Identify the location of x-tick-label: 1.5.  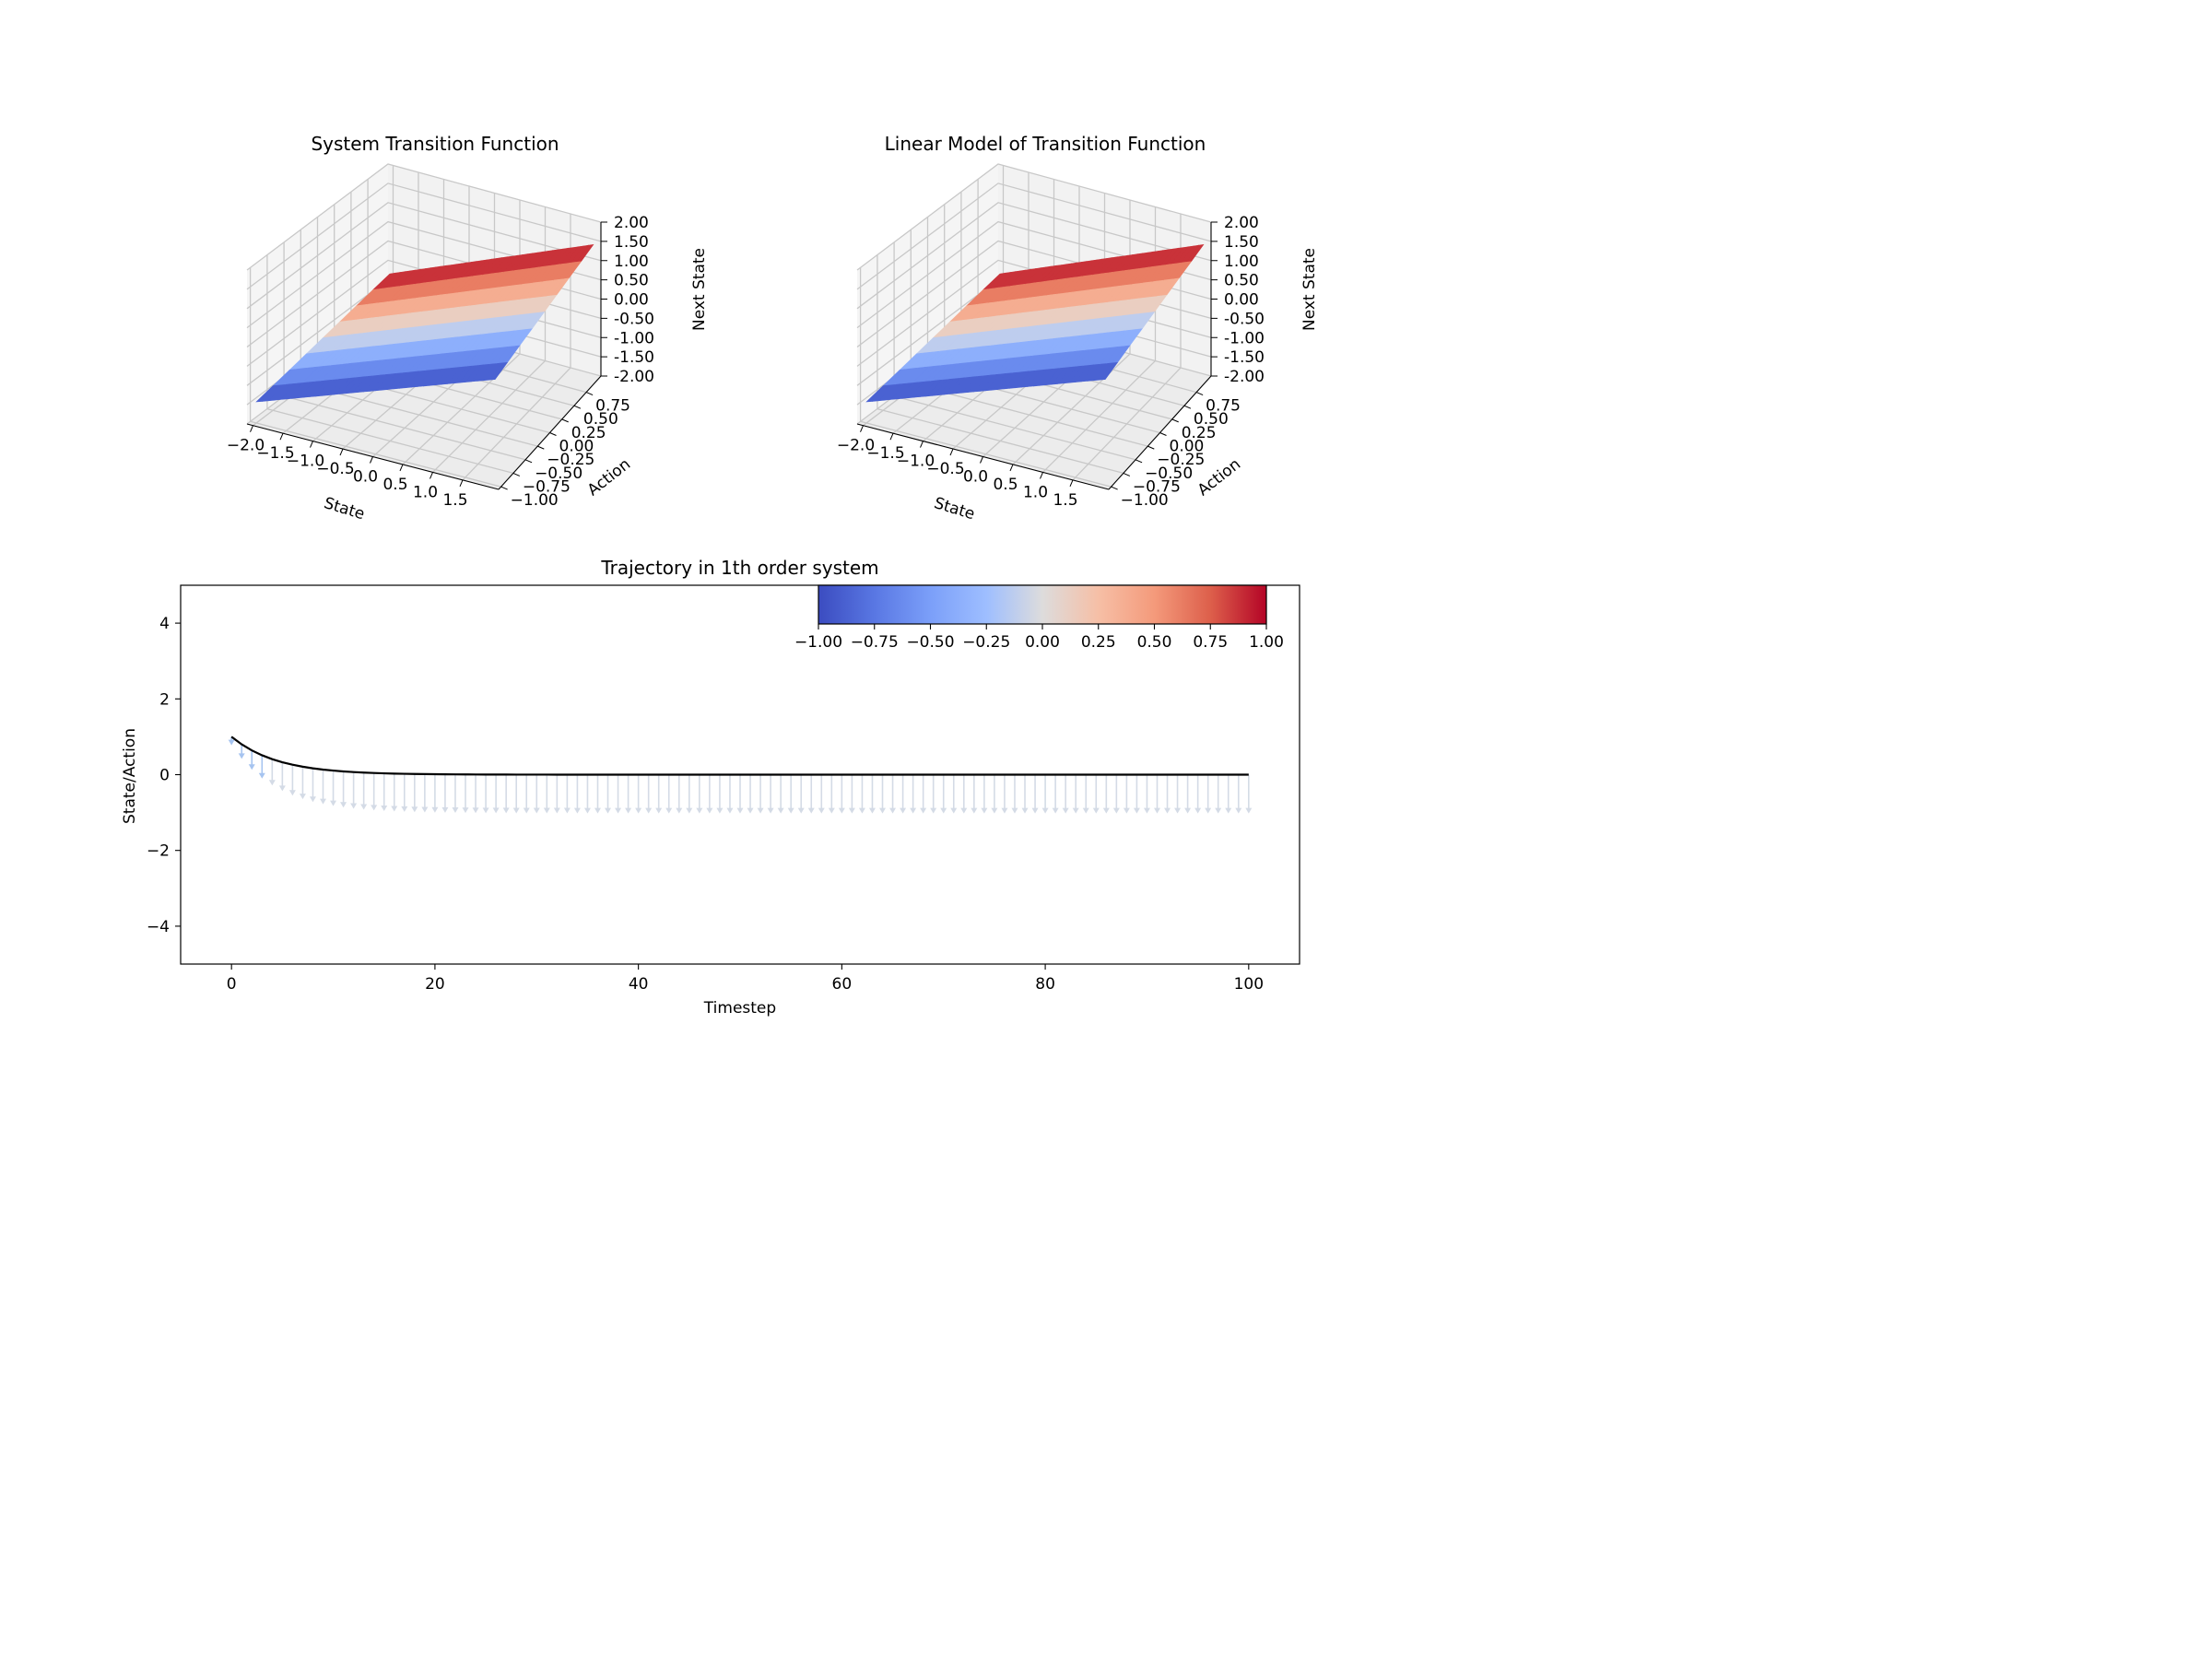
(1065, 500).